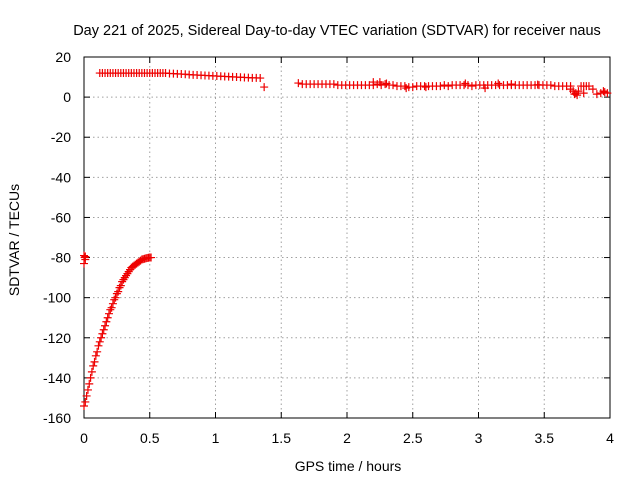 Image resolution: width=640 pixels, height=480 pixels. I want to click on y-tick-label: -160, so click(57, 418).